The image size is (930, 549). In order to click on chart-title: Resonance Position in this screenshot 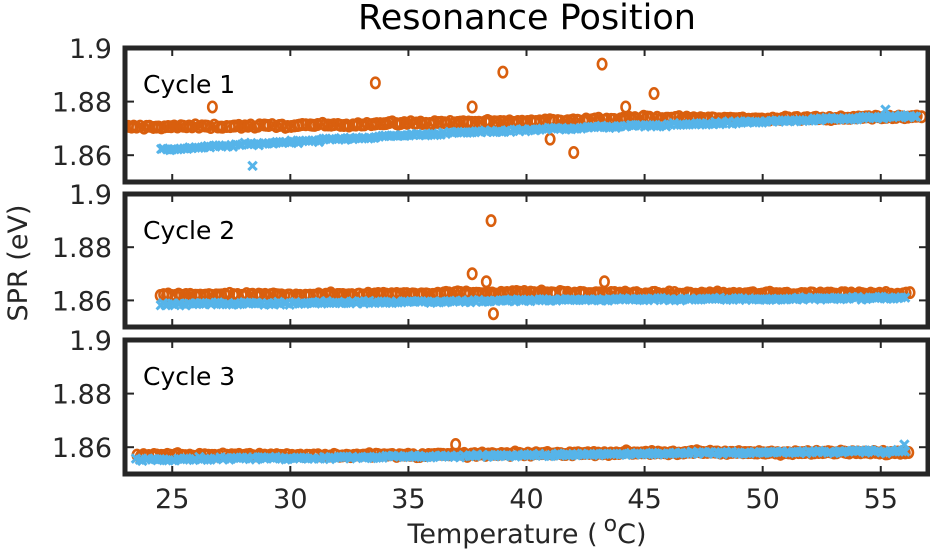, I will do `click(527, 19)`.